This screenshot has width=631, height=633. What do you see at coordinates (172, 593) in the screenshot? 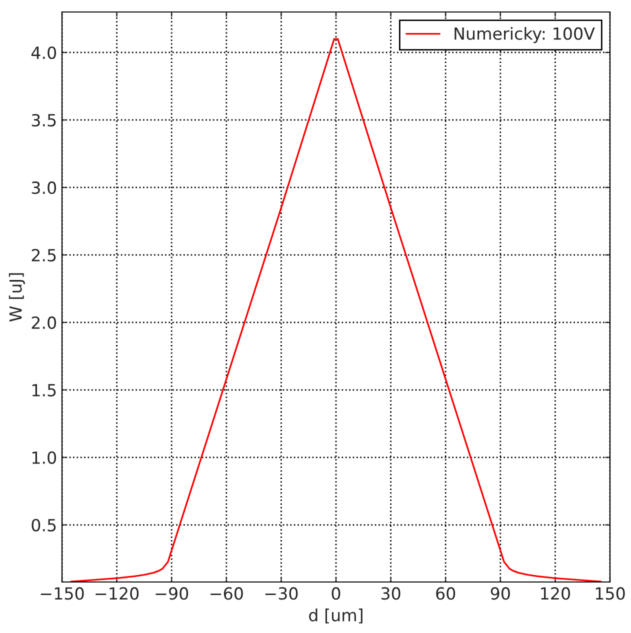
I see `x-tick-label: −90` at bounding box center [172, 593].